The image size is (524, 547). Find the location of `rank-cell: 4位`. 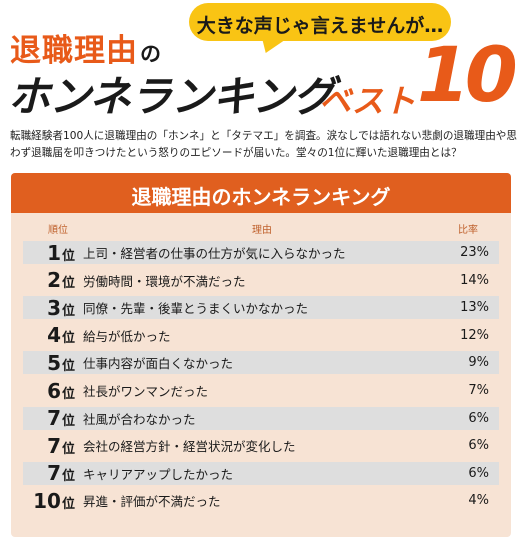

rank-cell: 4位 is located at coordinates (52, 335).